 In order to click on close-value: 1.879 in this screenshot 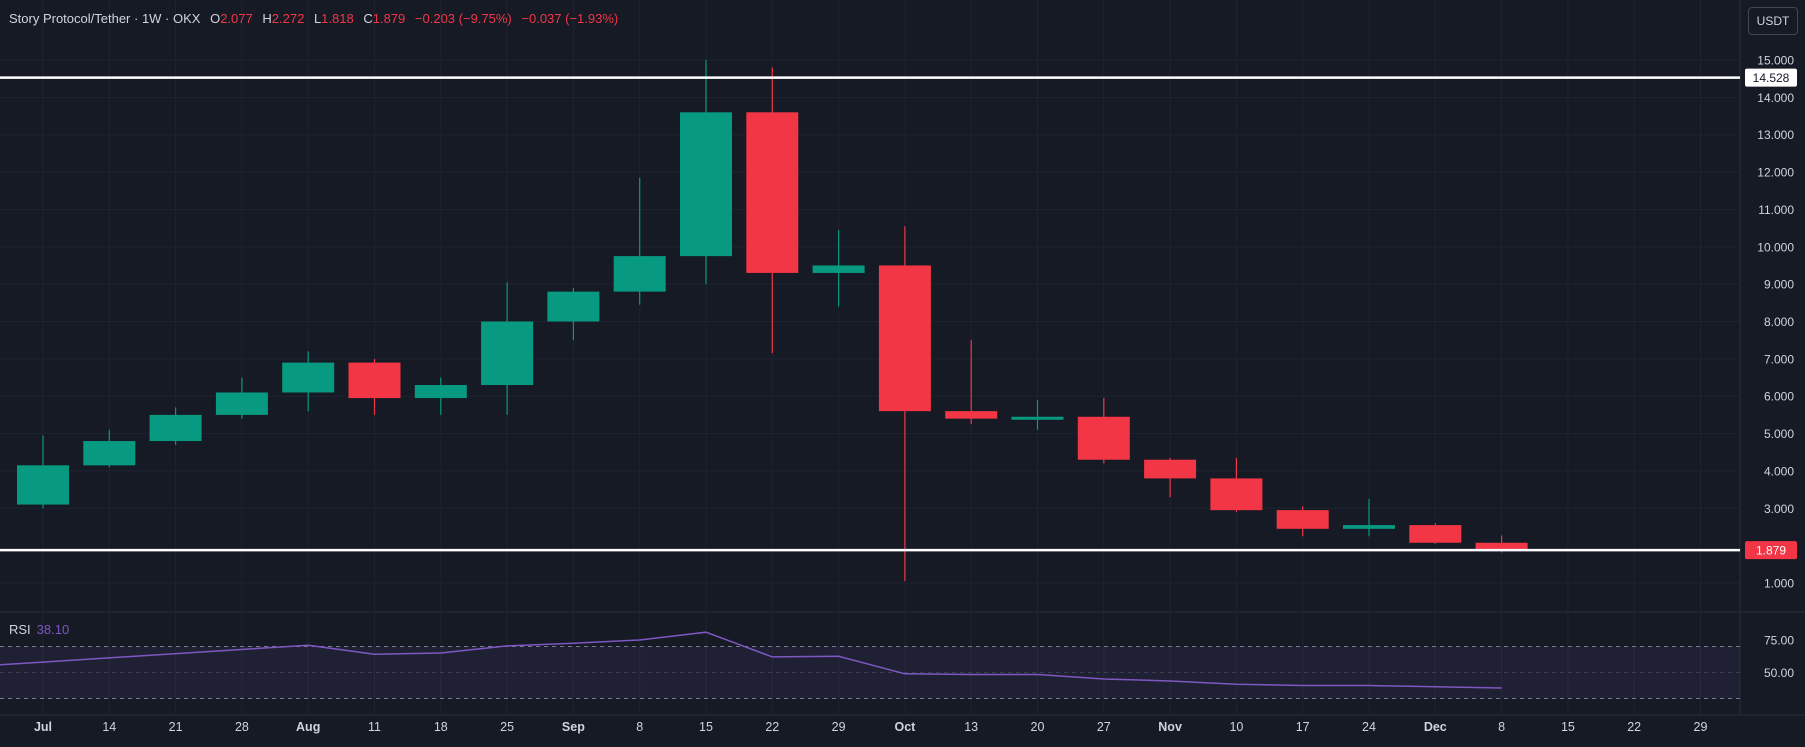, I will do `click(389, 18)`.